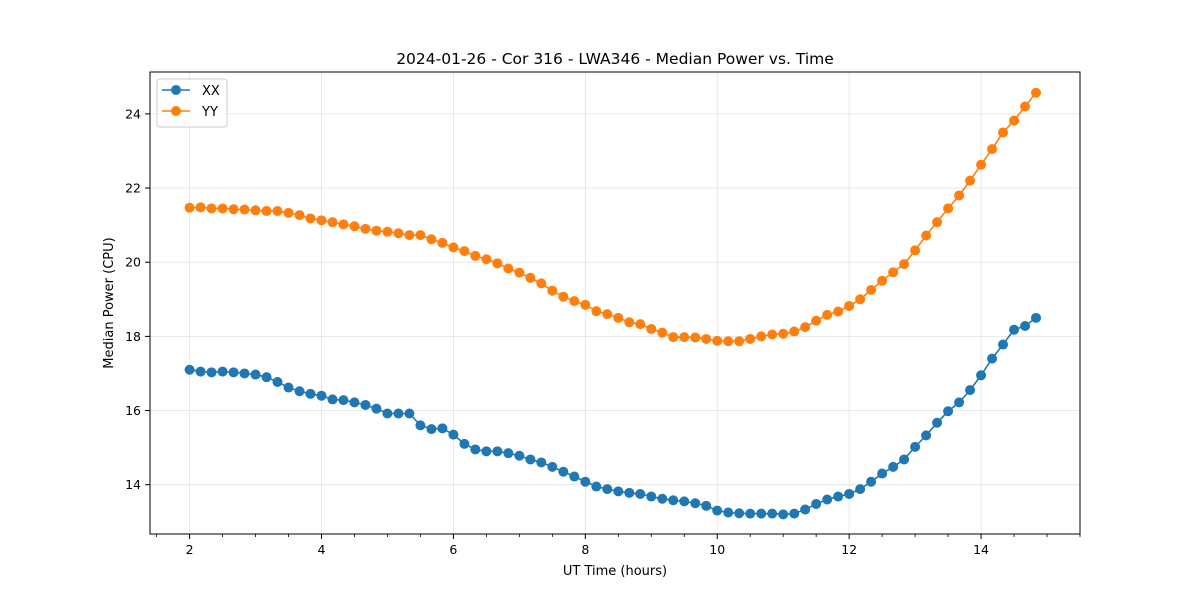  What do you see at coordinates (615, 571) in the screenshot?
I see `x-axis-label: UT Time (hours)` at bounding box center [615, 571].